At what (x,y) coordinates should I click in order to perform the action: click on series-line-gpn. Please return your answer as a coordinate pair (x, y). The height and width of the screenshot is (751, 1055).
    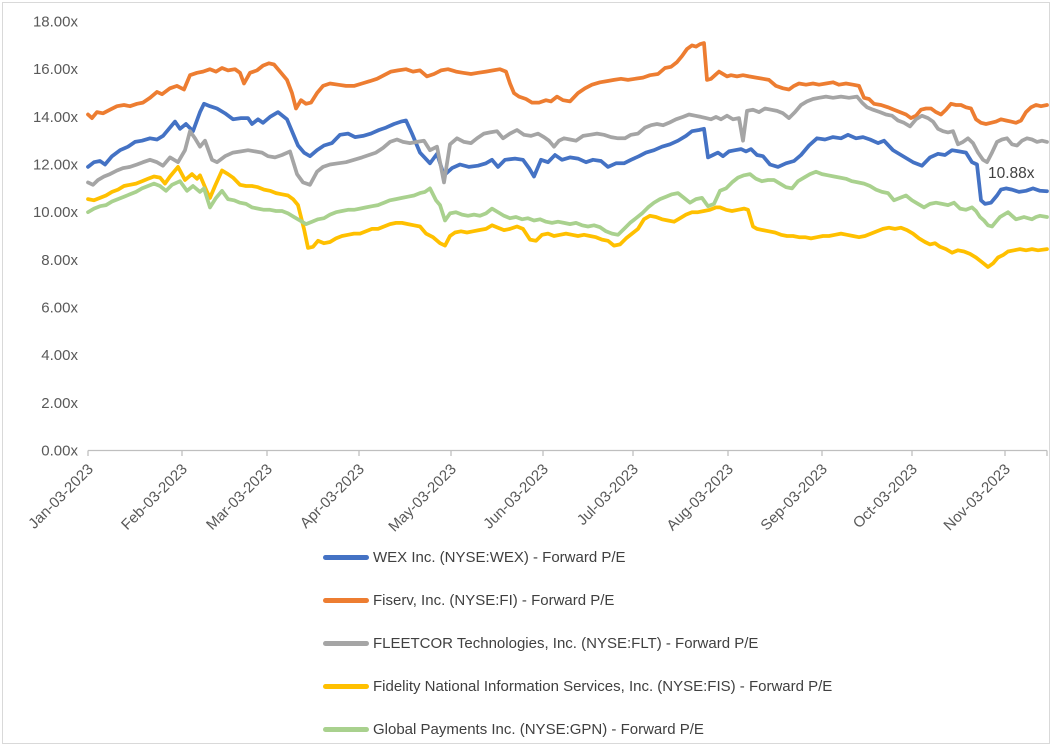
    Looking at the image, I should click on (567, 203).